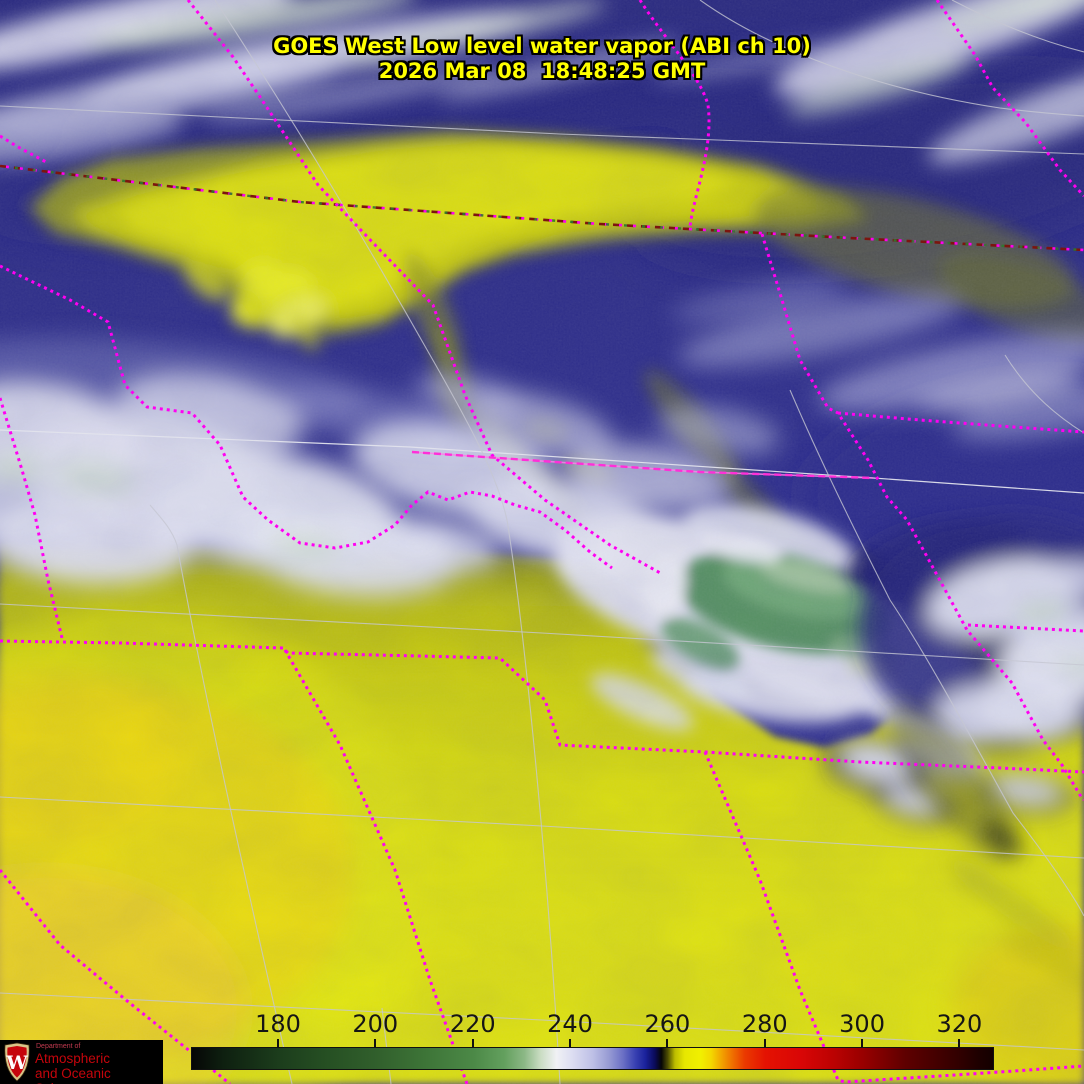 Image resolution: width=1084 pixels, height=1084 pixels. I want to click on image-timestamp: 2026 Mar 08 18:48:25 GMT, so click(542, 71).